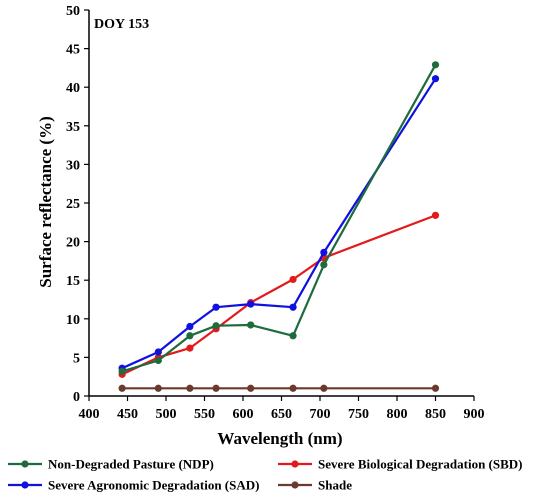 Image resolution: width=550 pixels, height=497 pixels. Describe the element at coordinates (131, 464) in the screenshot. I see `legend-label: Non-Degraded Pasture (NDP)` at that location.